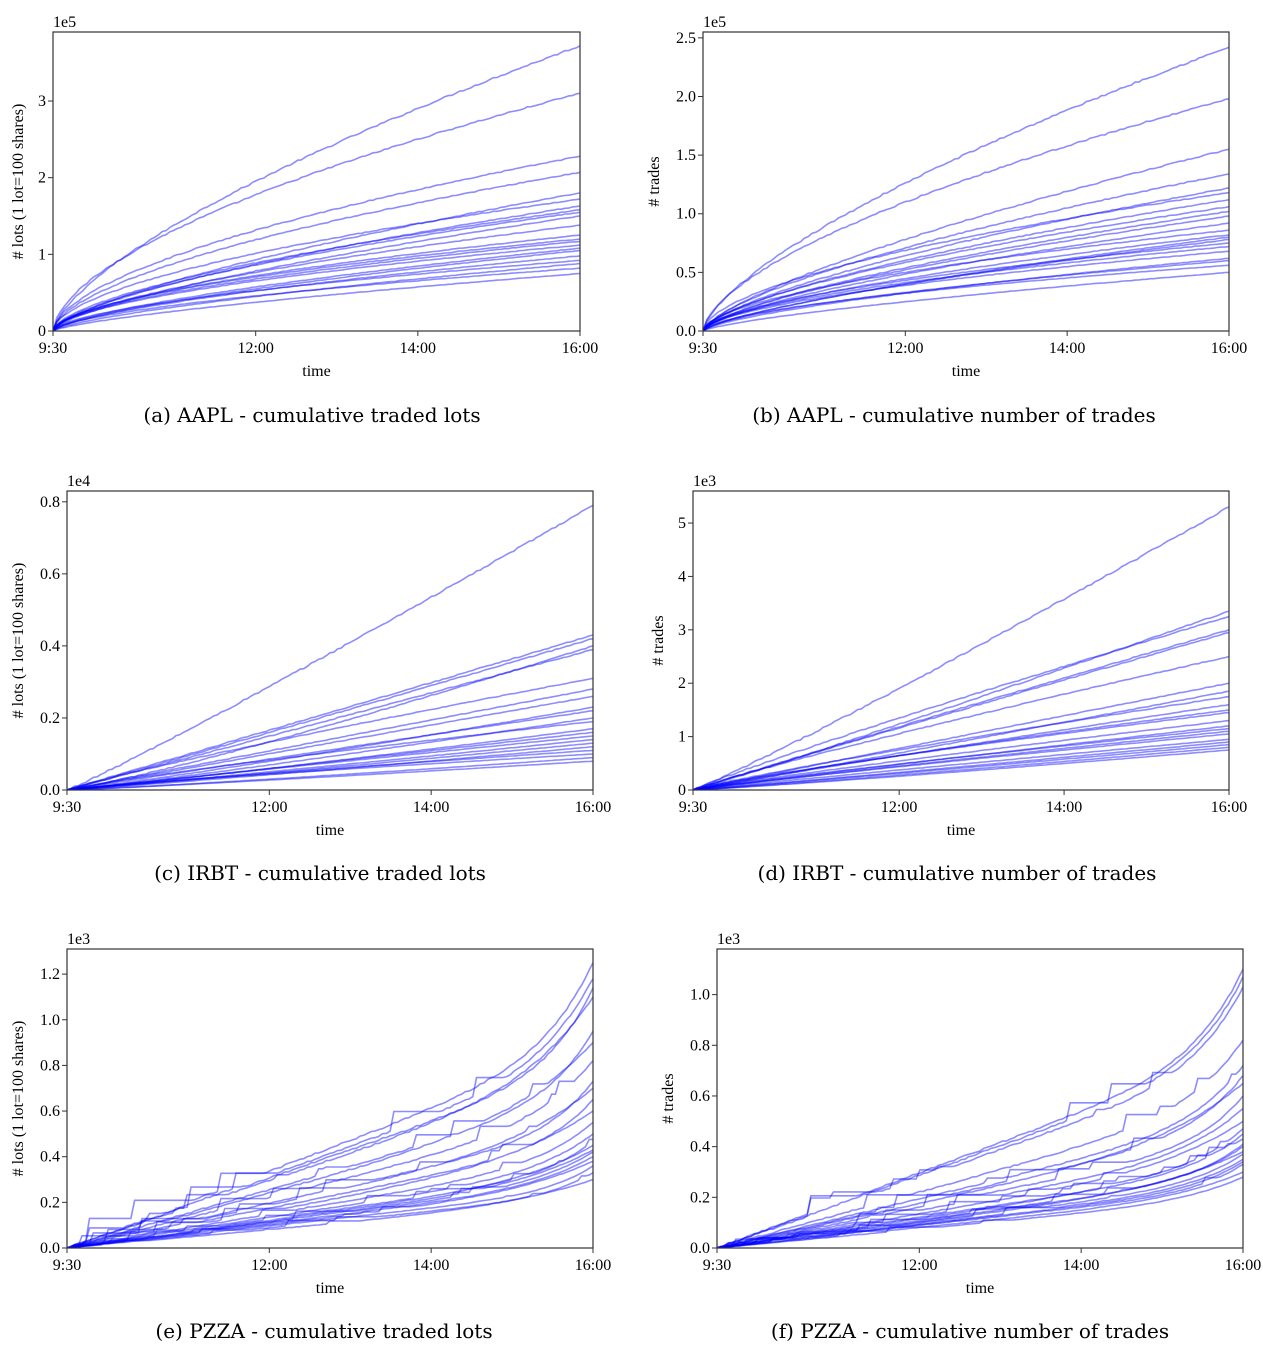 This screenshot has width=1263, height=1356. Describe the element at coordinates (50, 974) in the screenshot. I see `y-tick-label: 1.2` at that location.